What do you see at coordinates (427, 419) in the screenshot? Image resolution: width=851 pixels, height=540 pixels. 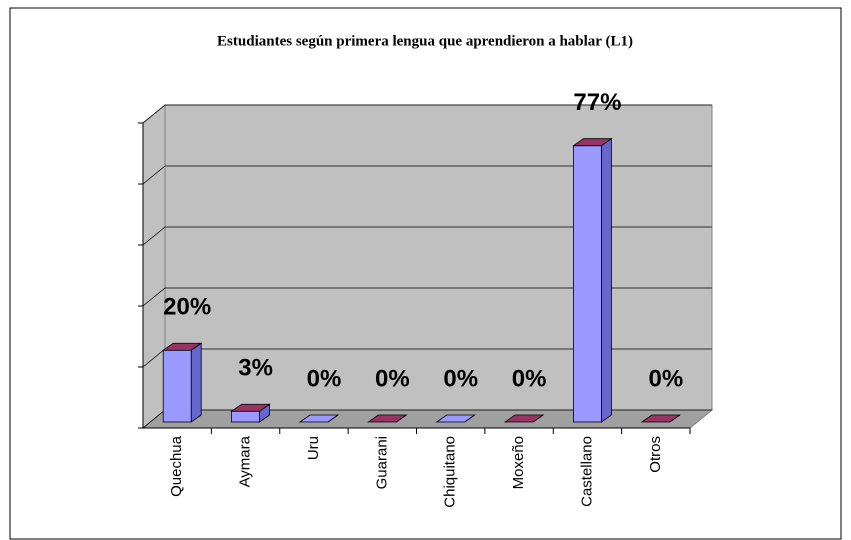 I see `floor` at bounding box center [427, 419].